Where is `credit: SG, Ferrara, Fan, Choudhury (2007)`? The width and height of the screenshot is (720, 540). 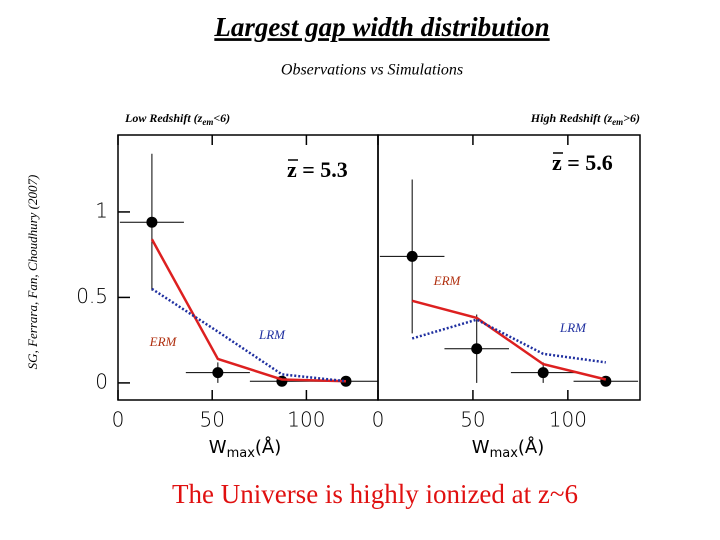
credit: SG, Ferrara, Fan, Choudhury (2007) is located at coordinates (32, 272).